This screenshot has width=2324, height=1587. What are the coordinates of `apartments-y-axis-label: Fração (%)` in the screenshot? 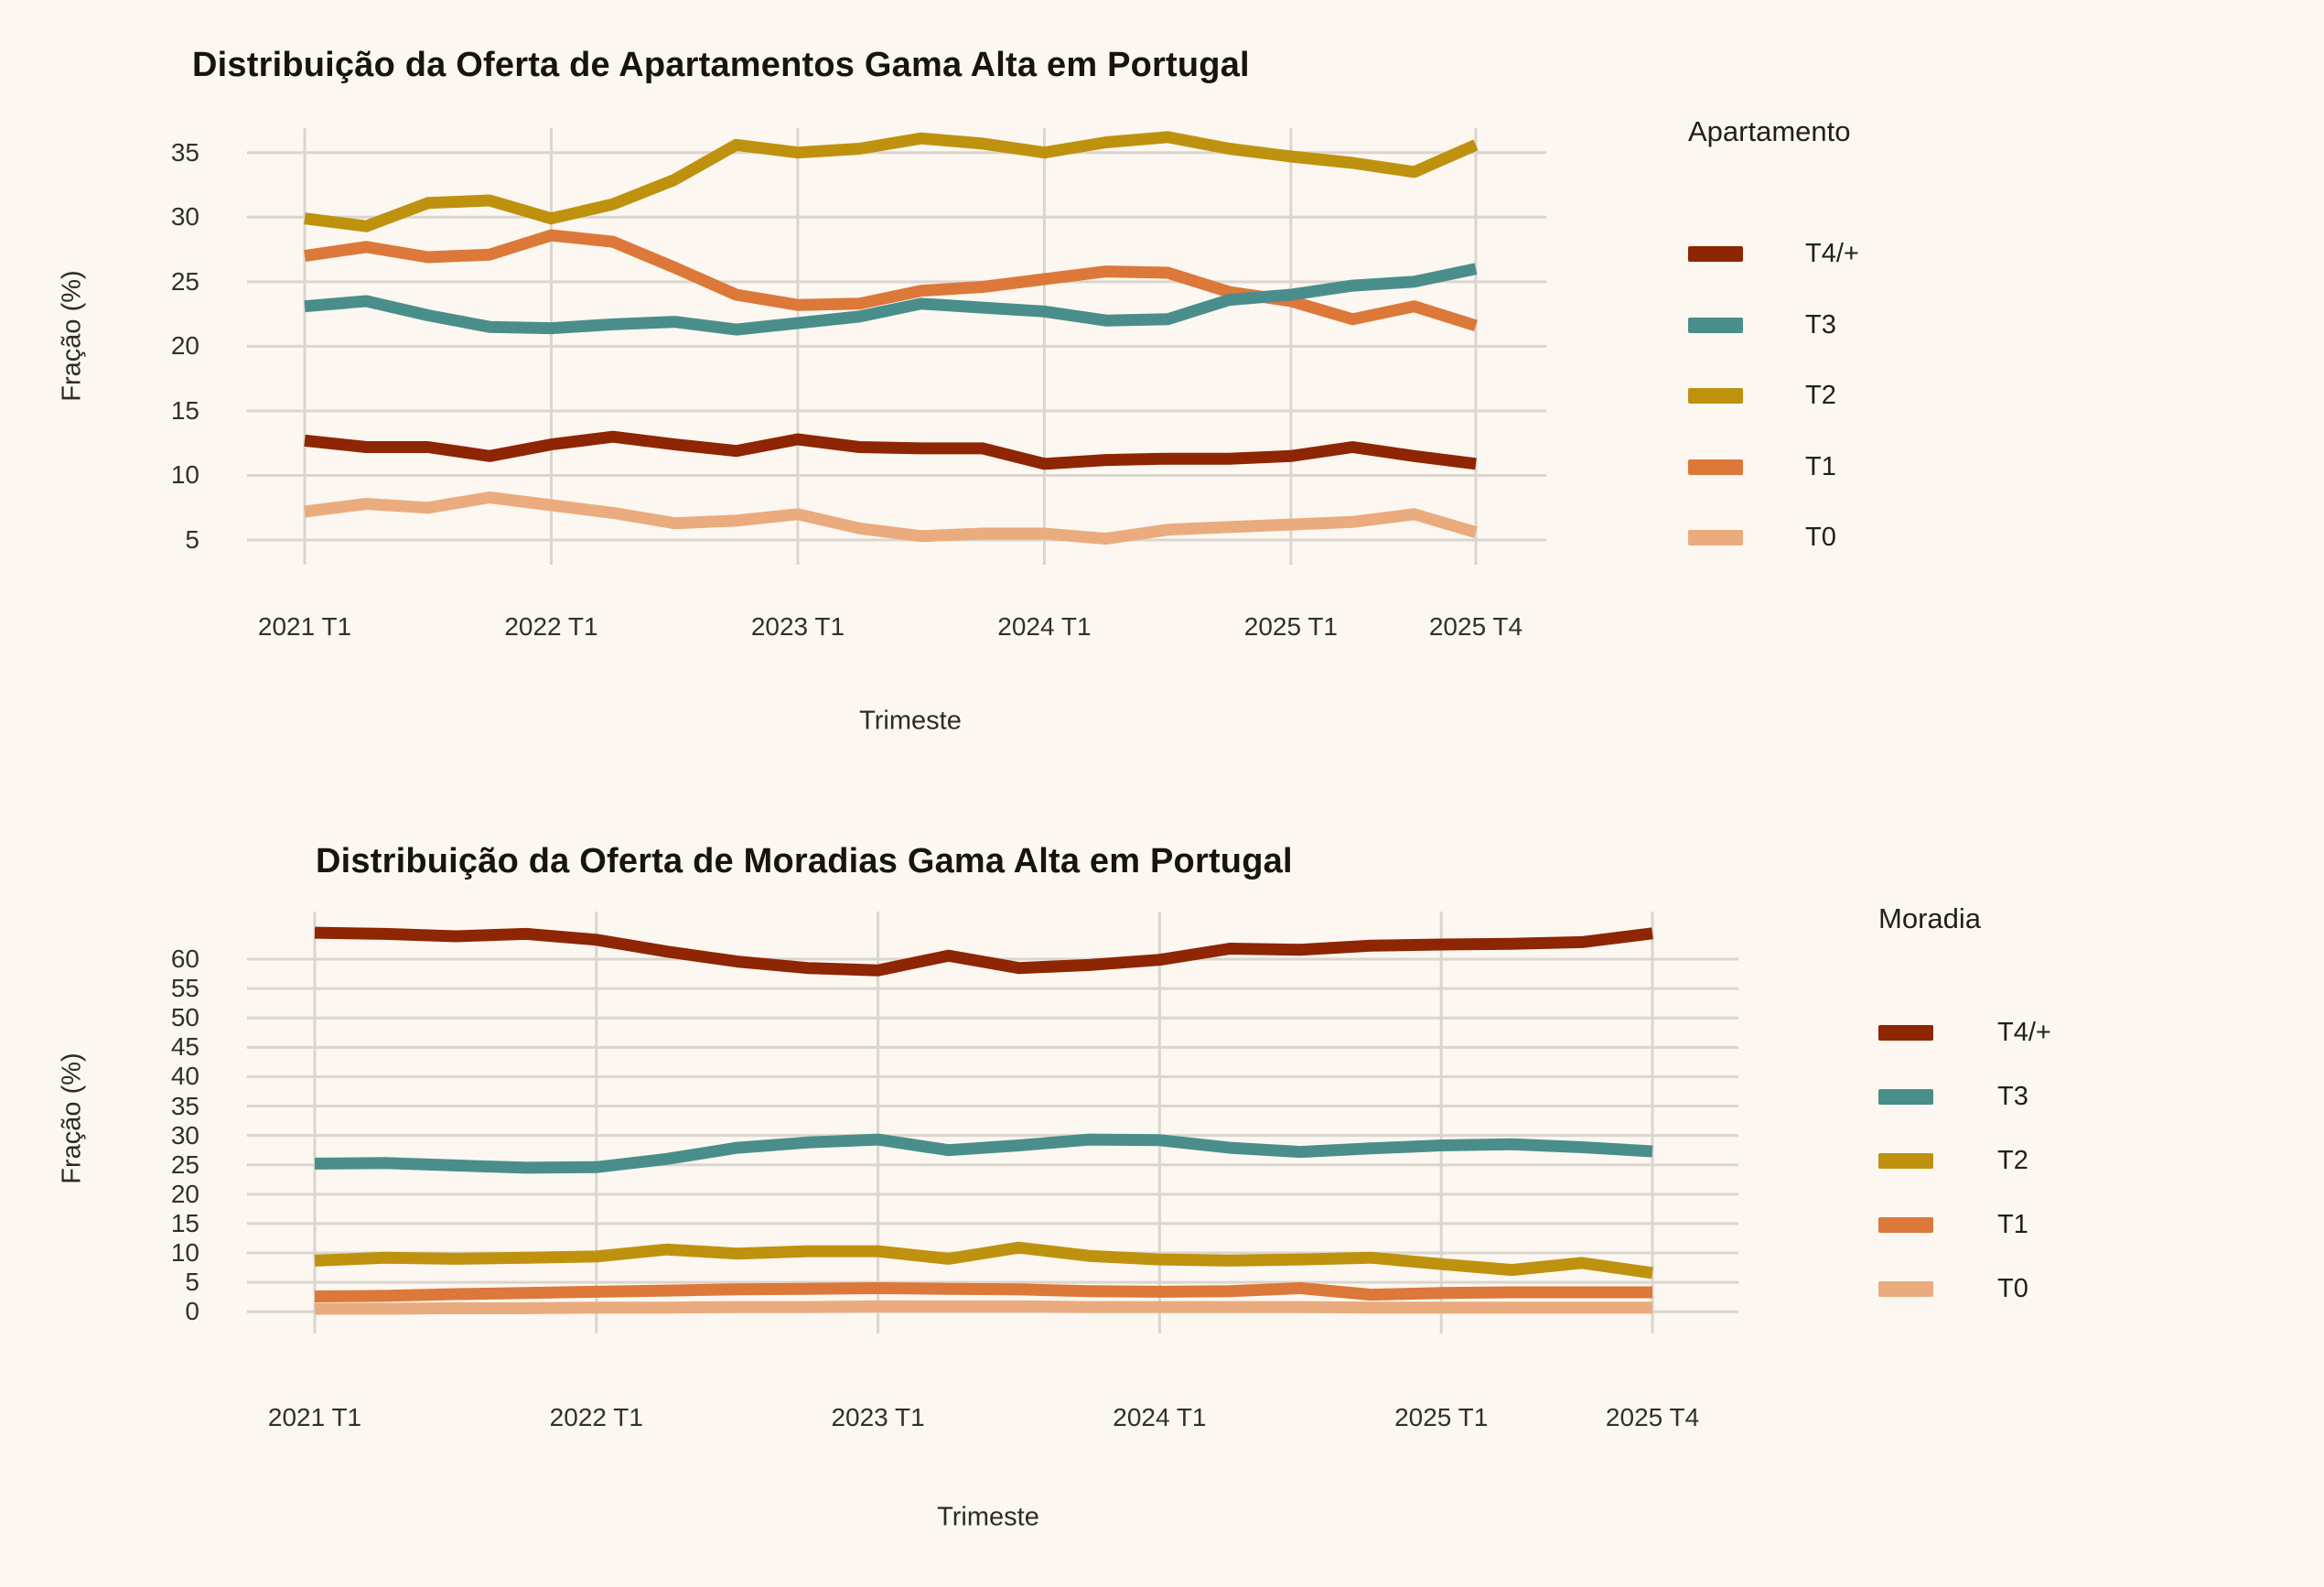 It's located at (72, 336).